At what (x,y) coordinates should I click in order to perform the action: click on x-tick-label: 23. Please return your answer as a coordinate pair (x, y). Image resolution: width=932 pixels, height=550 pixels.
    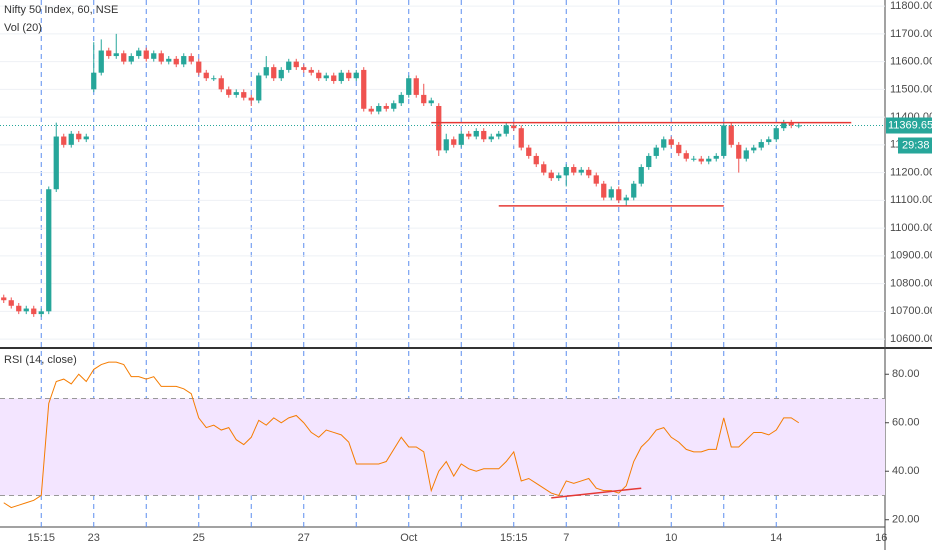
    Looking at the image, I should click on (94, 538).